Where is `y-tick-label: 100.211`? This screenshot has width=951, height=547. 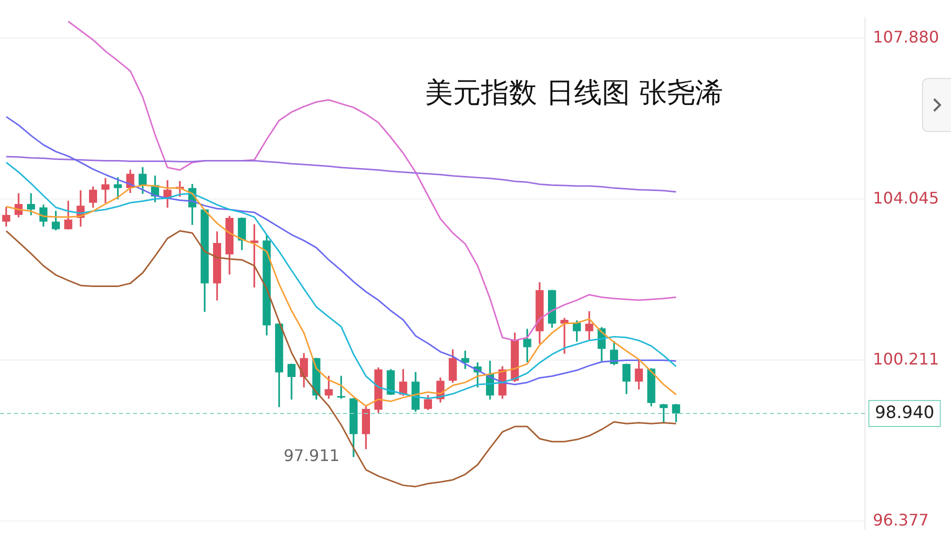
y-tick-label: 100.211 is located at coordinates (906, 358).